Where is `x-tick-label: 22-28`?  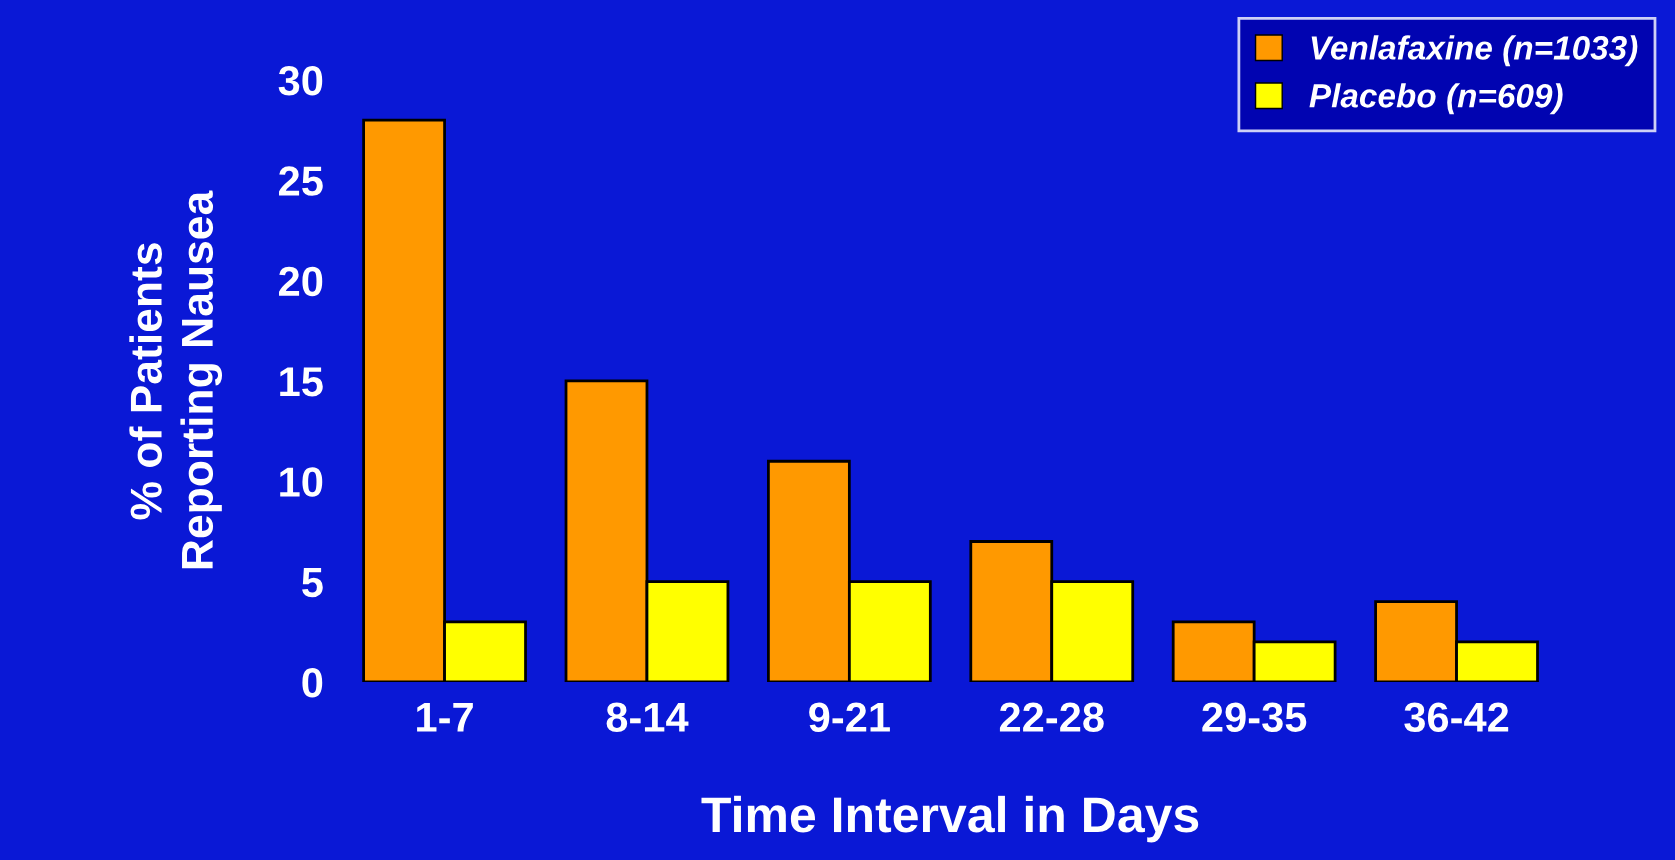 x-tick-label: 22-28 is located at coordinates (1051, 717).